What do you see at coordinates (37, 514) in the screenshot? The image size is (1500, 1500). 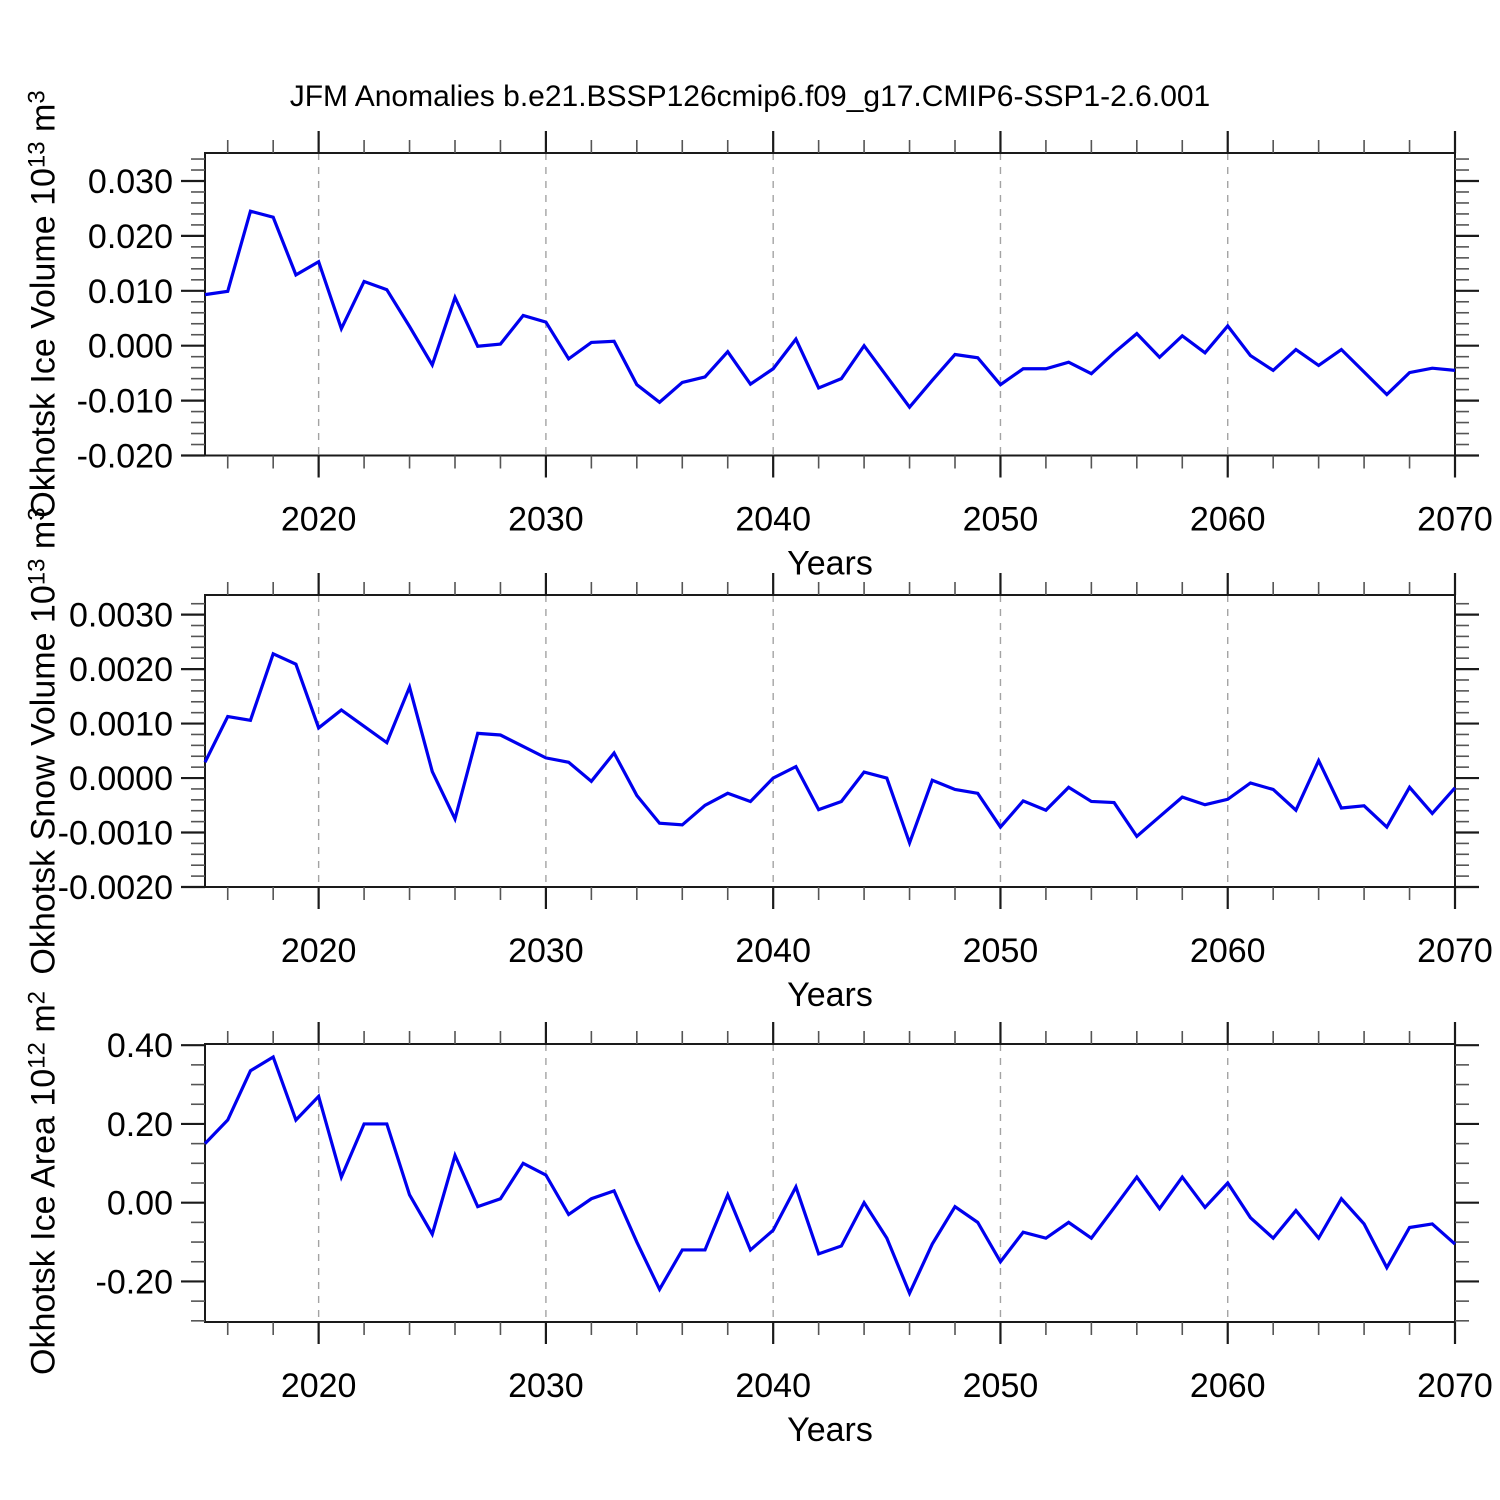 I see `ylabel-snow-volume-unit-exponent: 3` at bounding box center [37, 514].